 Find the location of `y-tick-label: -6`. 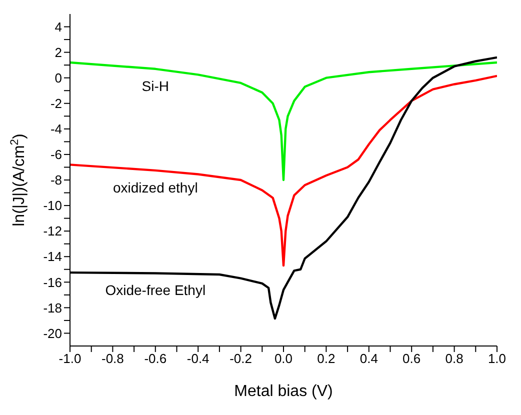

y-tick-label: -6 is located at coordinates (56, 154).